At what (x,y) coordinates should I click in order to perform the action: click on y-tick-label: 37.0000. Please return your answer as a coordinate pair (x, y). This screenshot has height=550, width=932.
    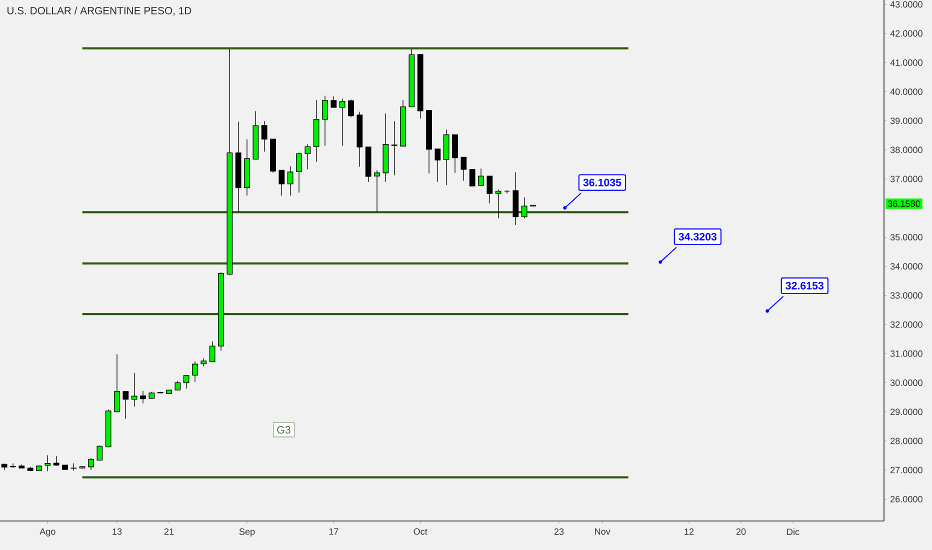
    Looking at the image, I should click on (906, 179).